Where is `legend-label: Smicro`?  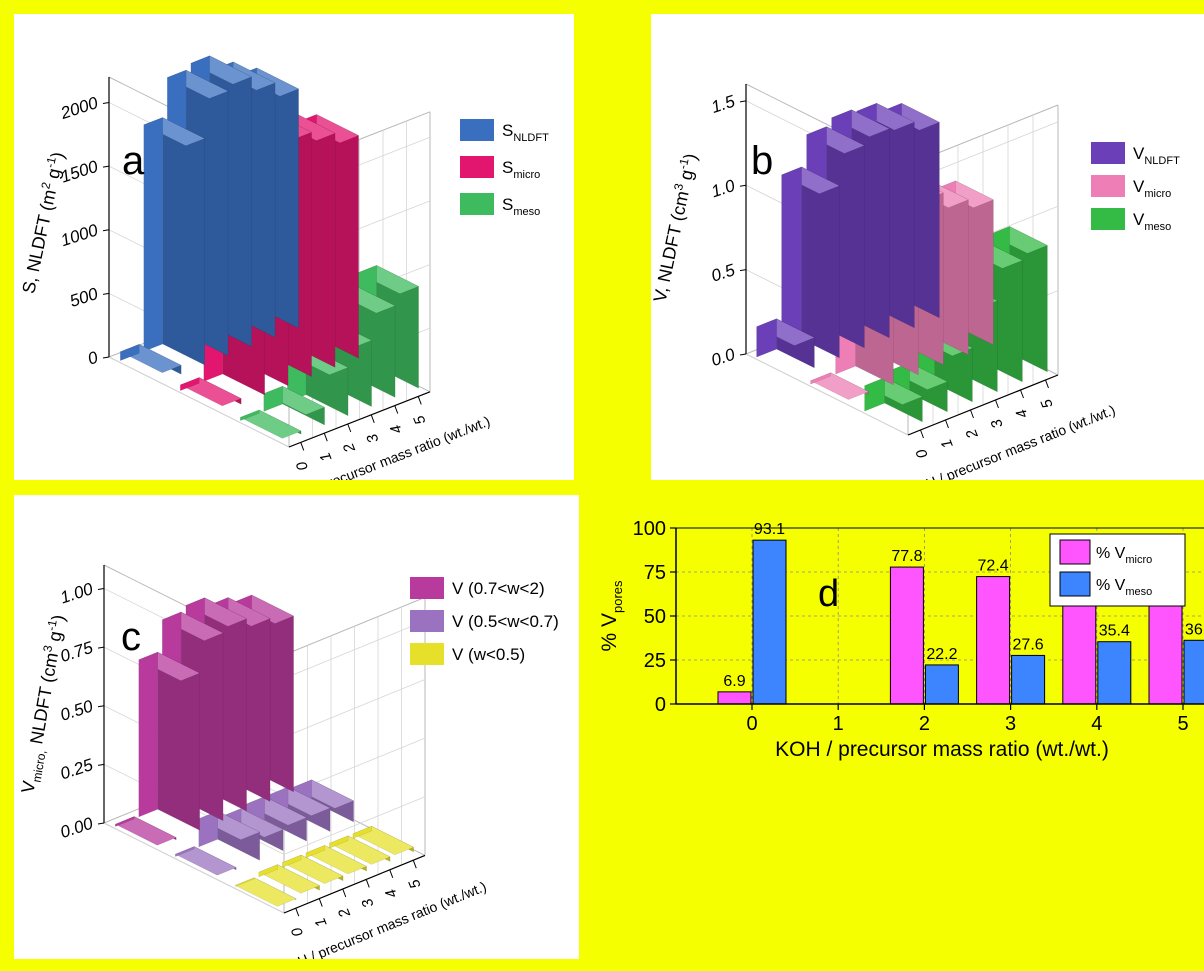 legend-label: Smicro is located at coordinates (521, 169).